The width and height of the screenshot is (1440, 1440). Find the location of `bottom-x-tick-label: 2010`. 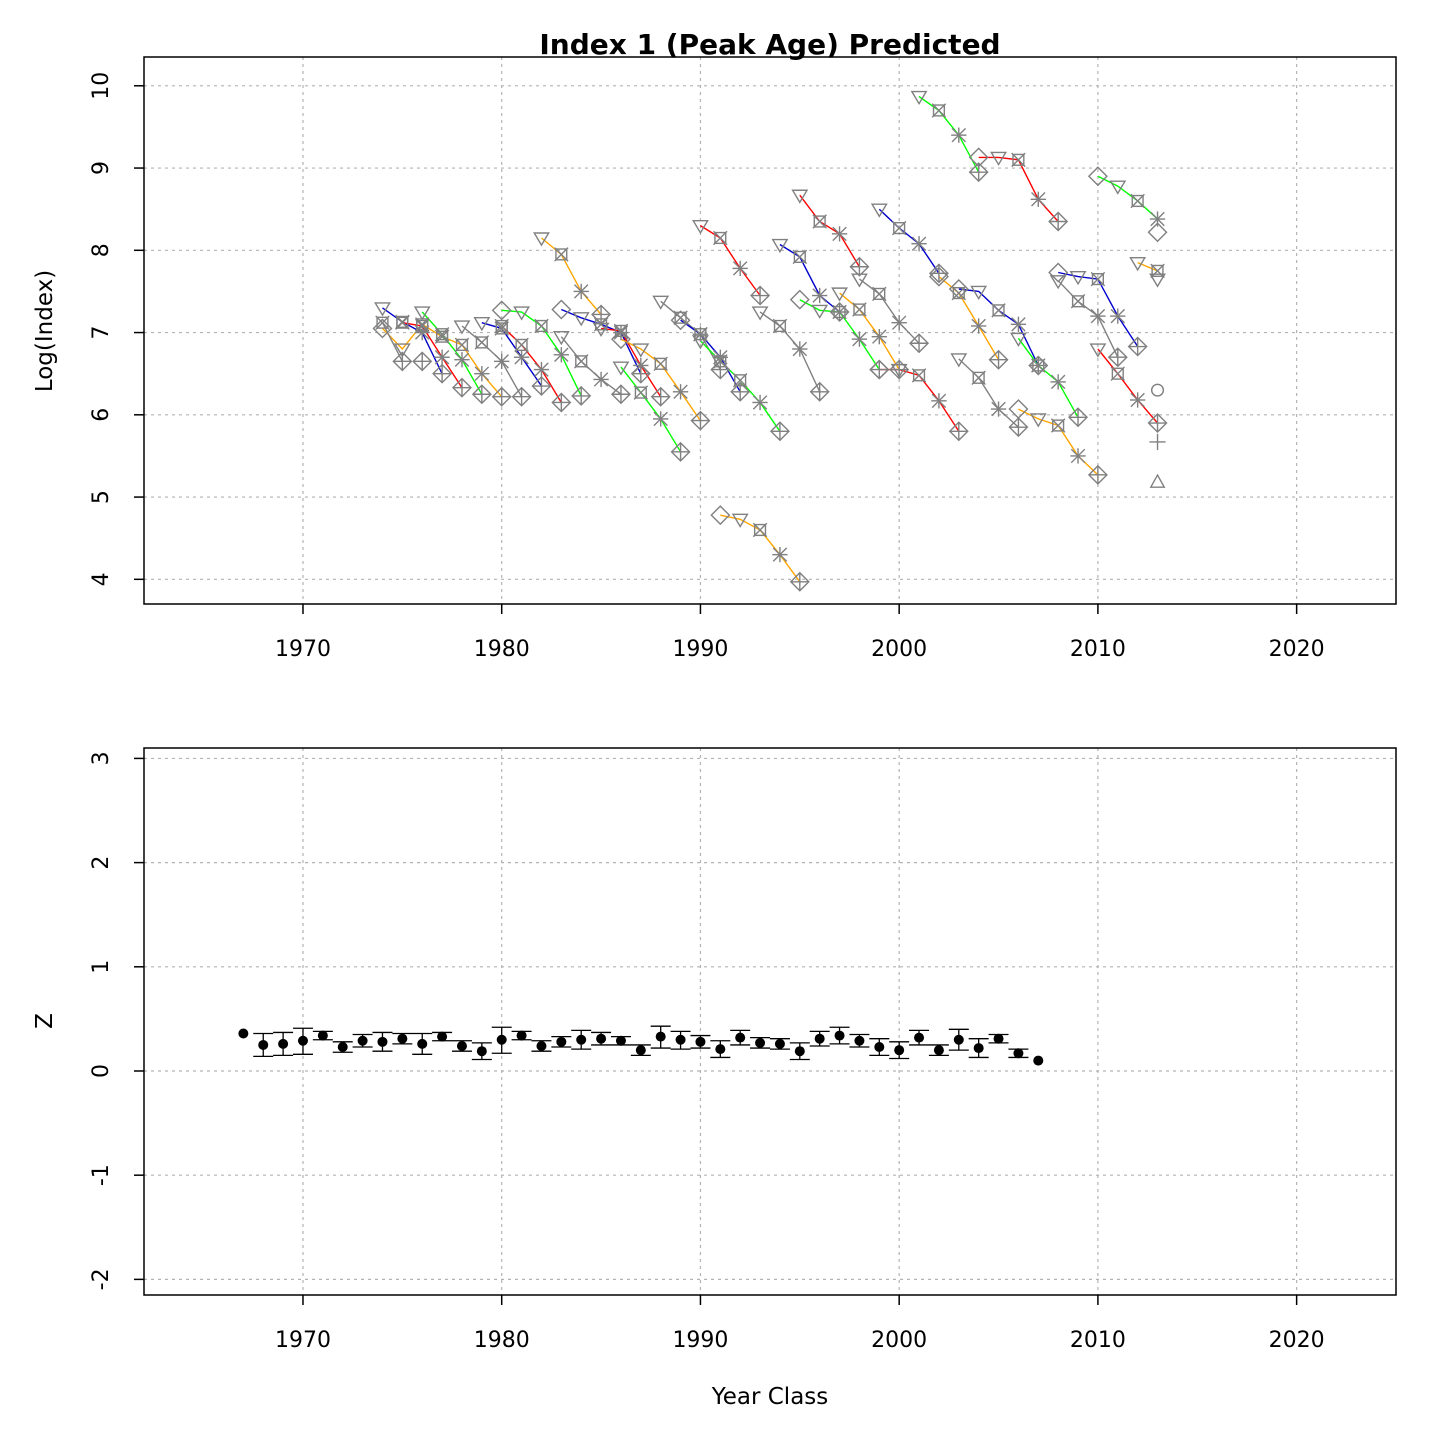

bottom-x-tick-label: 2010 is located at coordinates (1098, 1340).